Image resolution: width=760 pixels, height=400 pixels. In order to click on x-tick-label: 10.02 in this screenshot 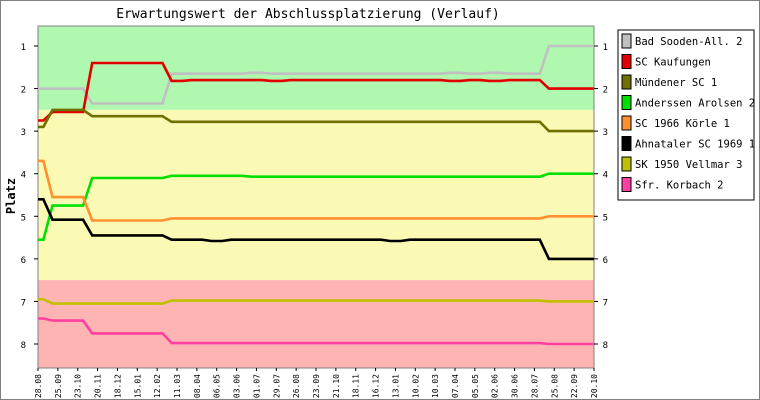, I will do `click(415, 386)`.